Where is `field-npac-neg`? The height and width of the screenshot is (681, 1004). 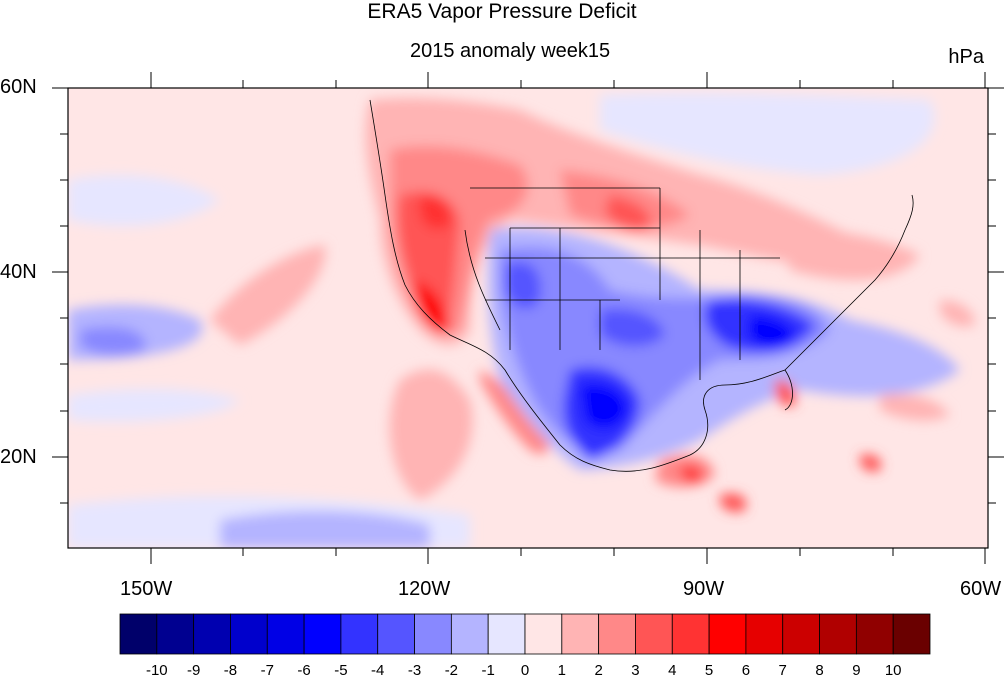
field-npac-neg is located at coordinates (144, 200).